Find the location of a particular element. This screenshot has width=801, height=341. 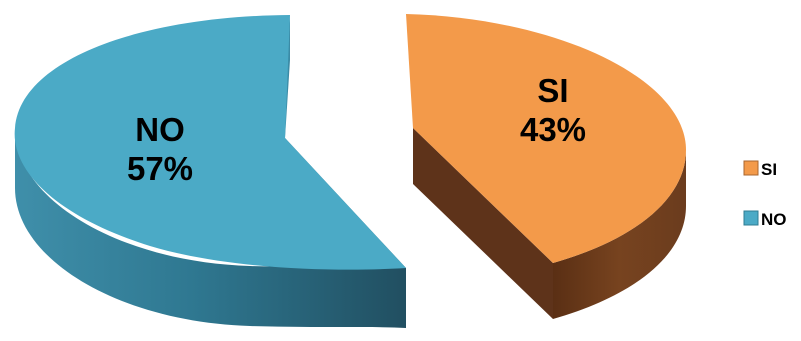

slice-label-no: NO is located at coordinates (160, 129).